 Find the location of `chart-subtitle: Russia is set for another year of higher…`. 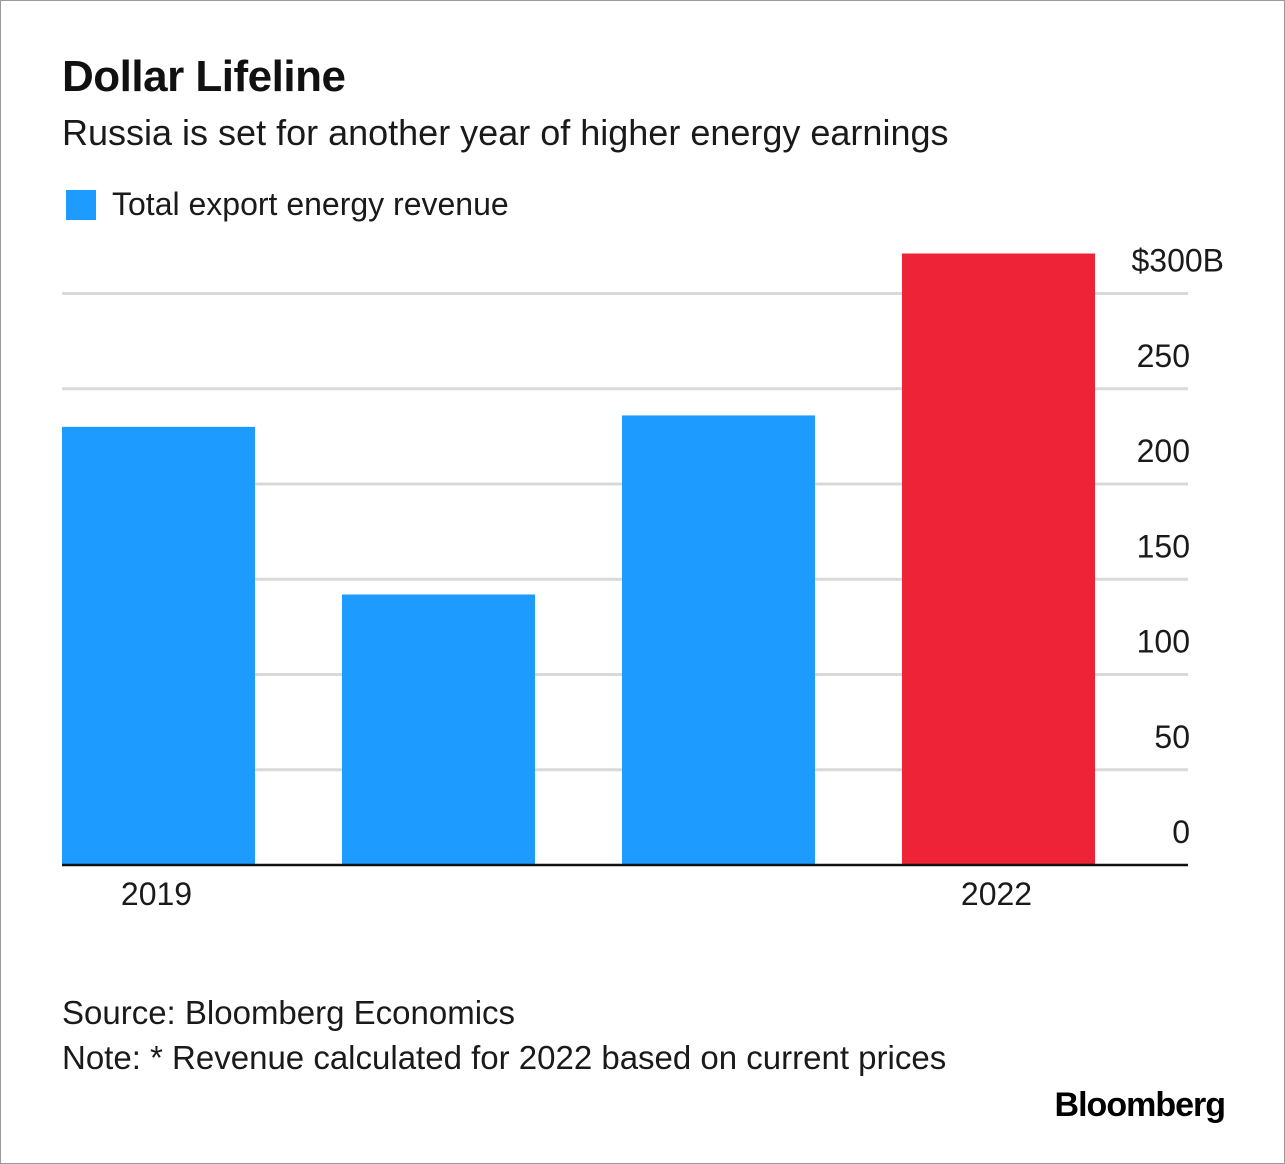

chart-subtitle: Russia is set for another year of higher… is located at coordinates (505, 132).